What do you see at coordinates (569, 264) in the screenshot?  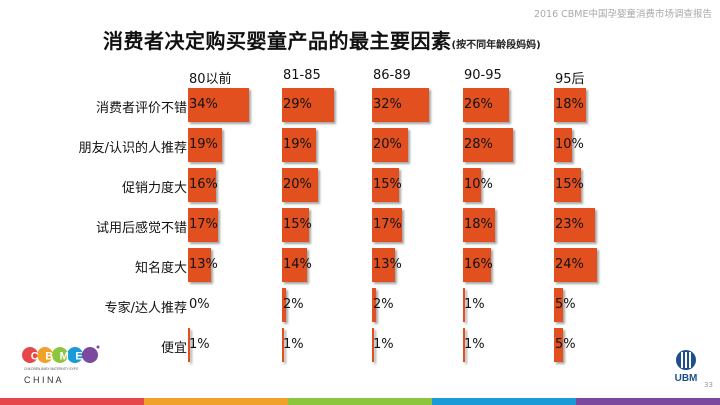 I see `bar-value-label: 24%` at bounding box center [569, 264].